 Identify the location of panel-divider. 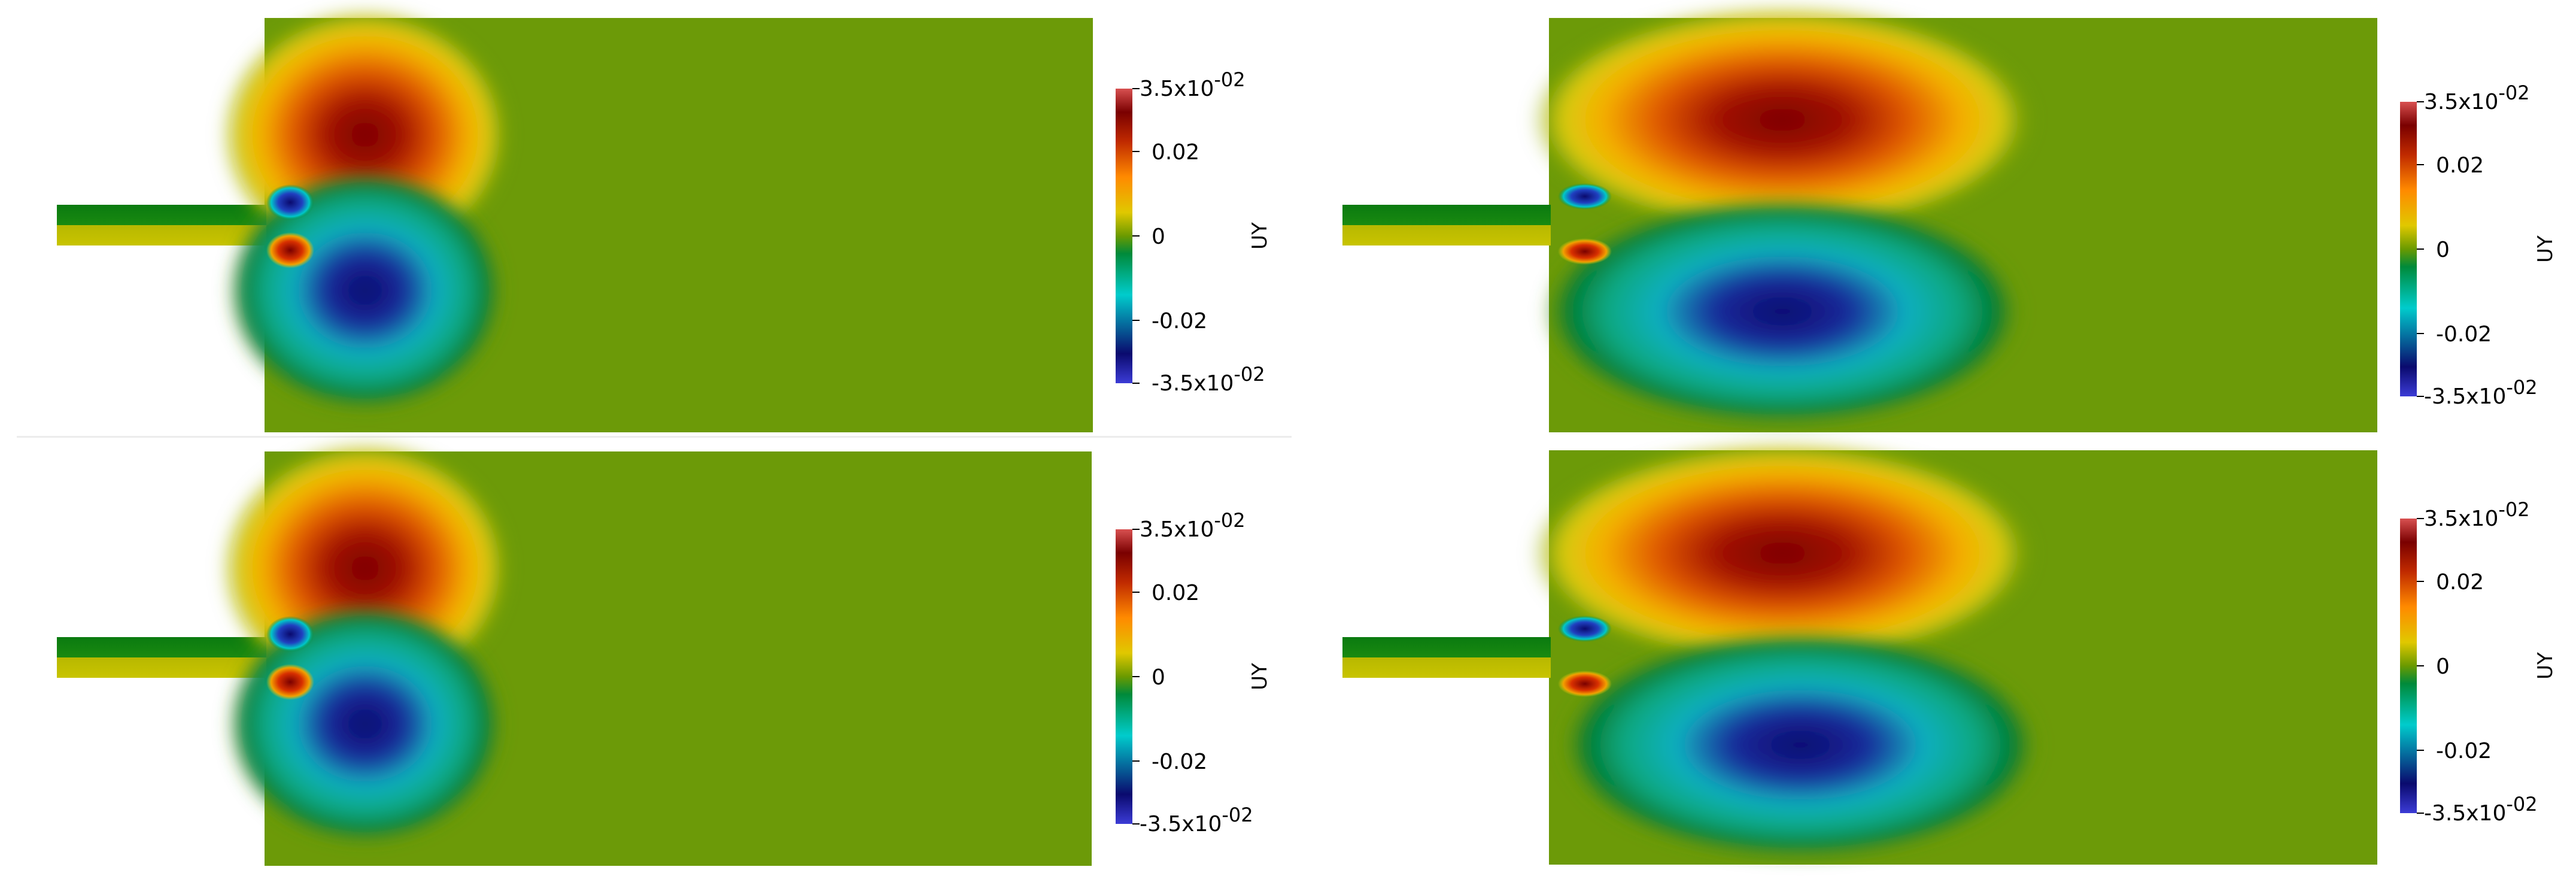
(654, 437).